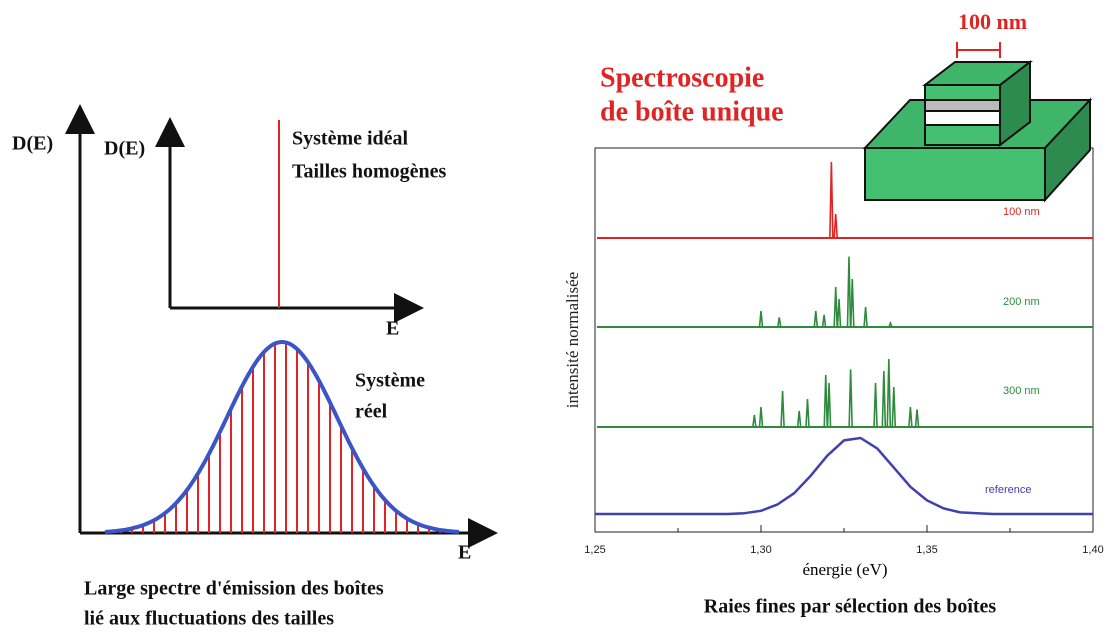 The width and height of the screenshot is (1107, 634). I want to click on real-label: Système, so click(390, 381).